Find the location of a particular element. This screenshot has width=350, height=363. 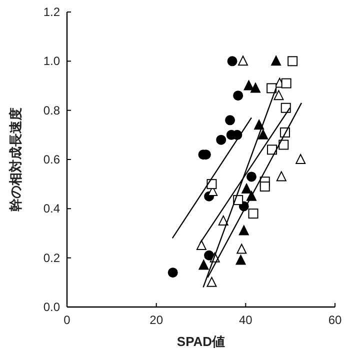

y-tick-label: 1.2 is located at coordinates (51, 12).